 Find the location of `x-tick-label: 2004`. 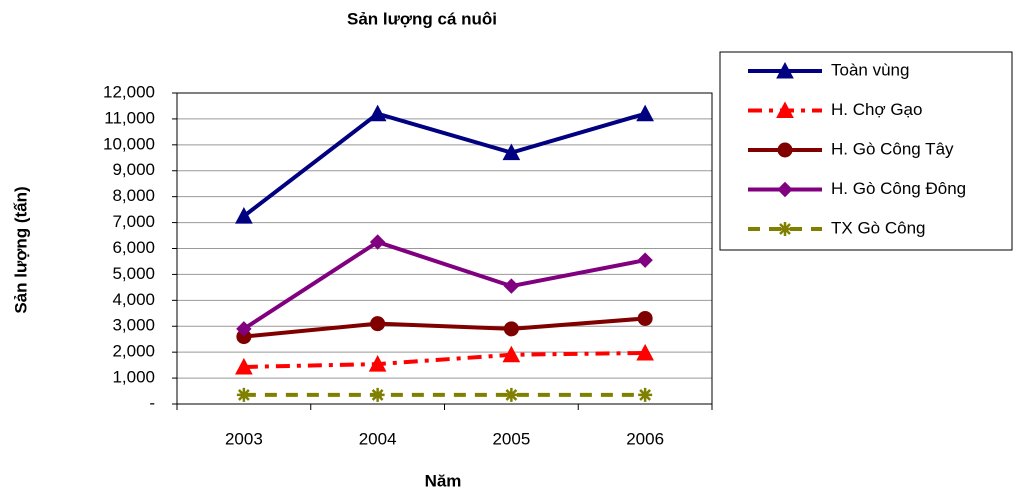

x-tick-label: 2004 is located at coordinates (378, 438).